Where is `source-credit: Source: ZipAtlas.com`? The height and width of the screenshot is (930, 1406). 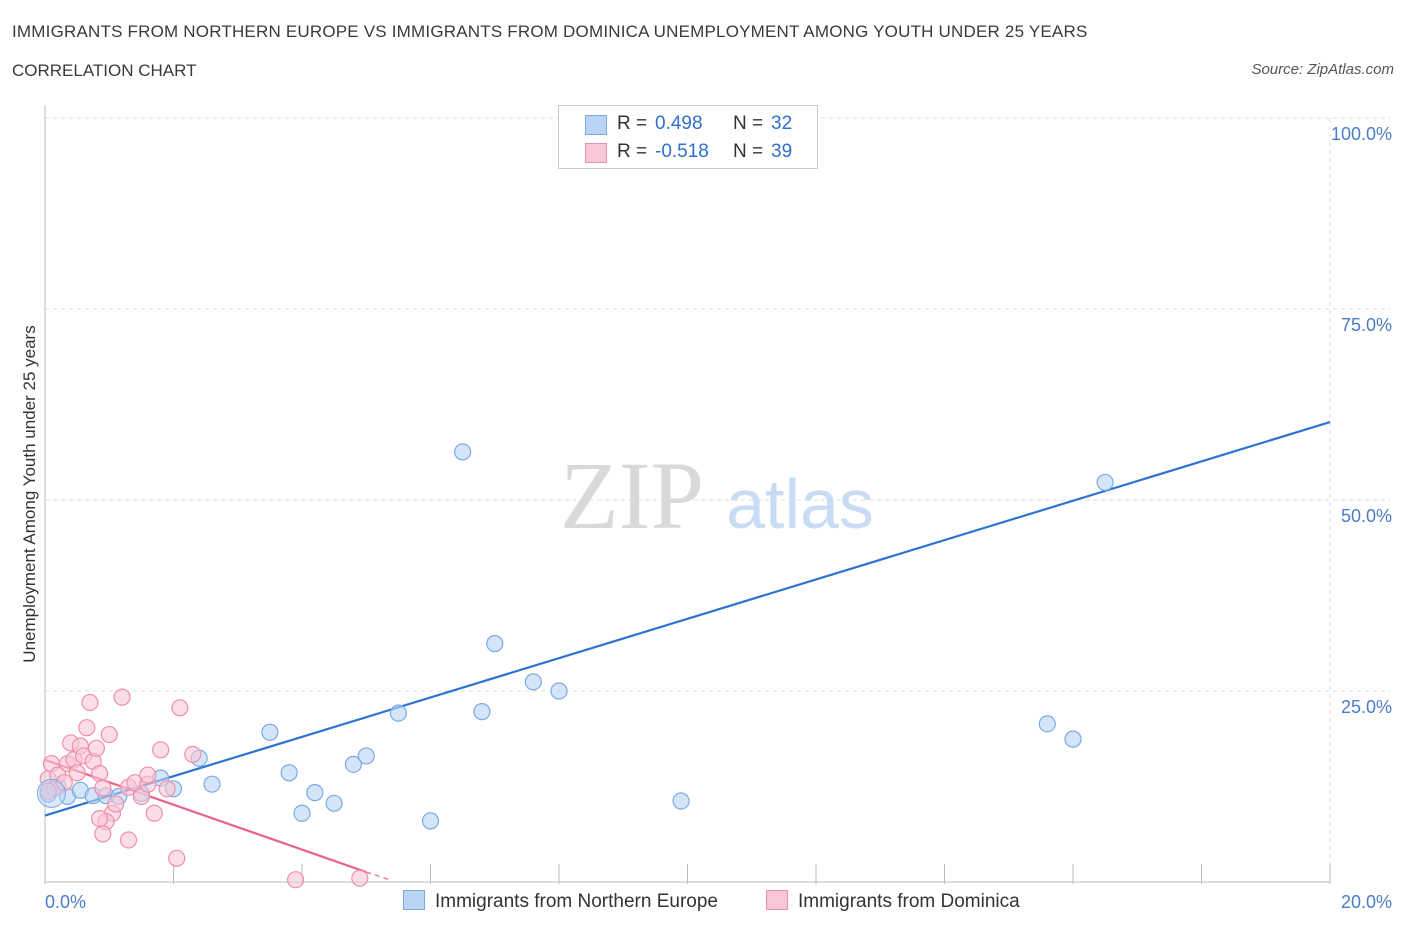 source-credit: Source: ZipAtlas.com is located at coordinates (1322, 69).